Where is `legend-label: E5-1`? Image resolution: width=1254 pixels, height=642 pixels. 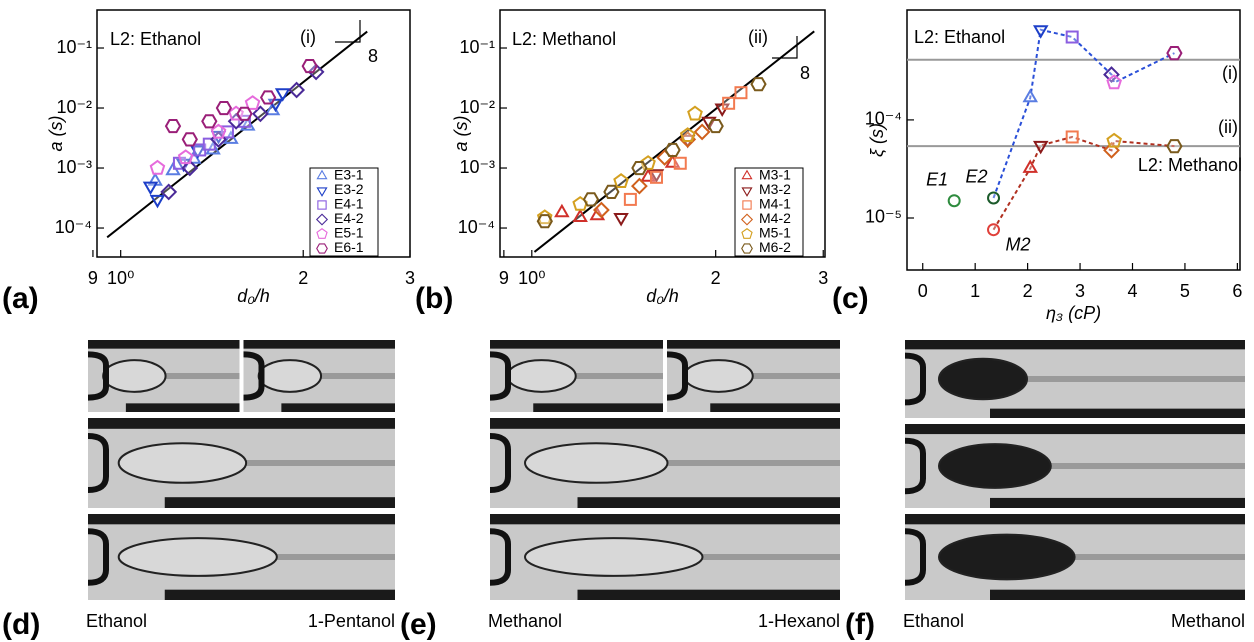
legend-label: E5-1 is located at coordinates (349, 233).